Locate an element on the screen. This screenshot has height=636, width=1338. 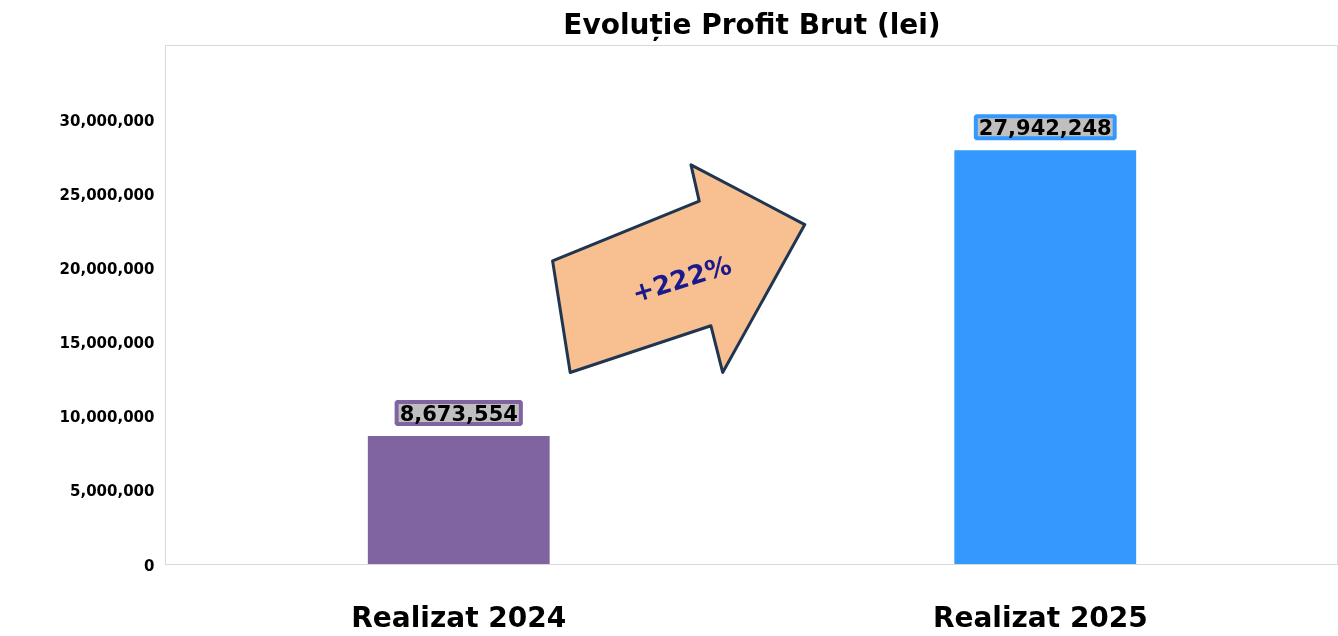
x-tick-label: Realizat 2025 is located at coordinates (1040, 617).